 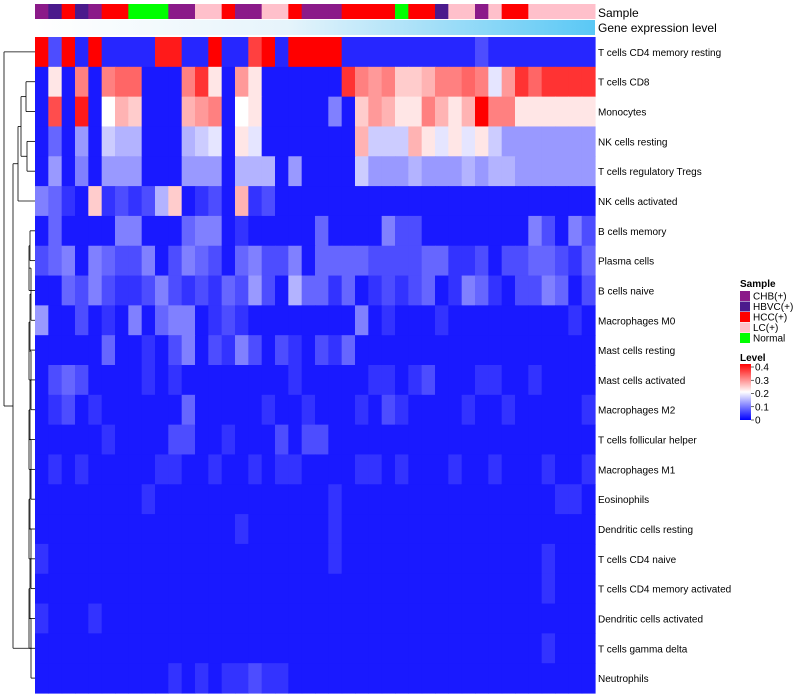 I want to click on row-label: B cells memory, so click(x=632, y=232).